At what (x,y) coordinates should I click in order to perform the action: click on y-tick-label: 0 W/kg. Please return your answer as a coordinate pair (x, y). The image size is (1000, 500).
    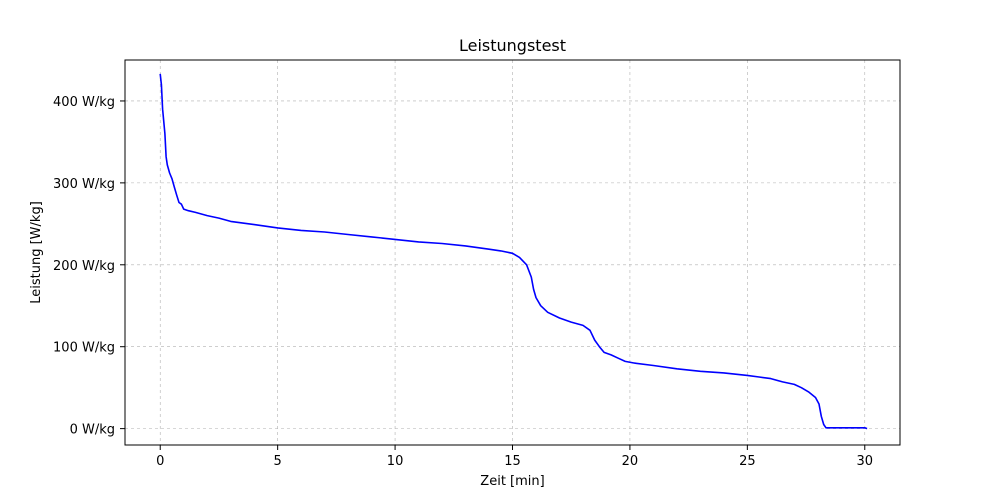
    Looking at the image, I should click on (92, 430).